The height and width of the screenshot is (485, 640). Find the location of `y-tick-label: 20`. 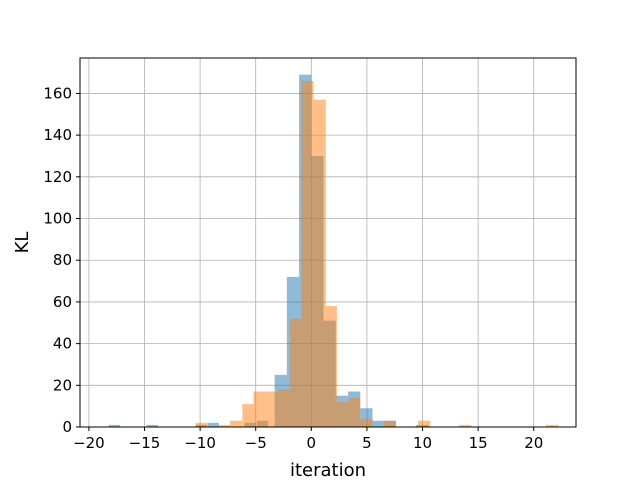

y-tick-label: 20 is located at coordinates (62, 385).